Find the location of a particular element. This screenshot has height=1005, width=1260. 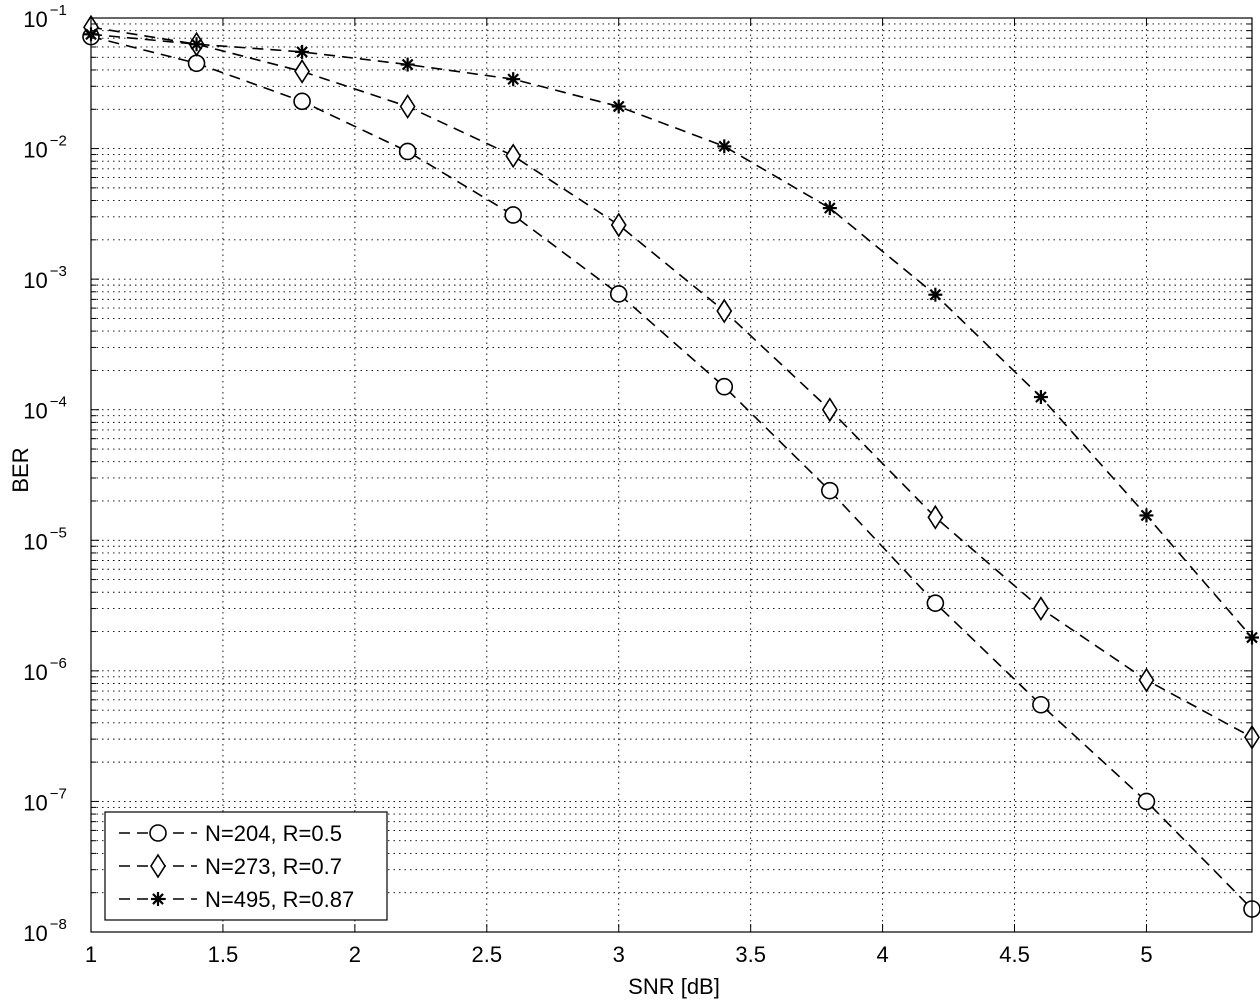

x-tick-label: 4.5 is located at coordinates (1014, 954).